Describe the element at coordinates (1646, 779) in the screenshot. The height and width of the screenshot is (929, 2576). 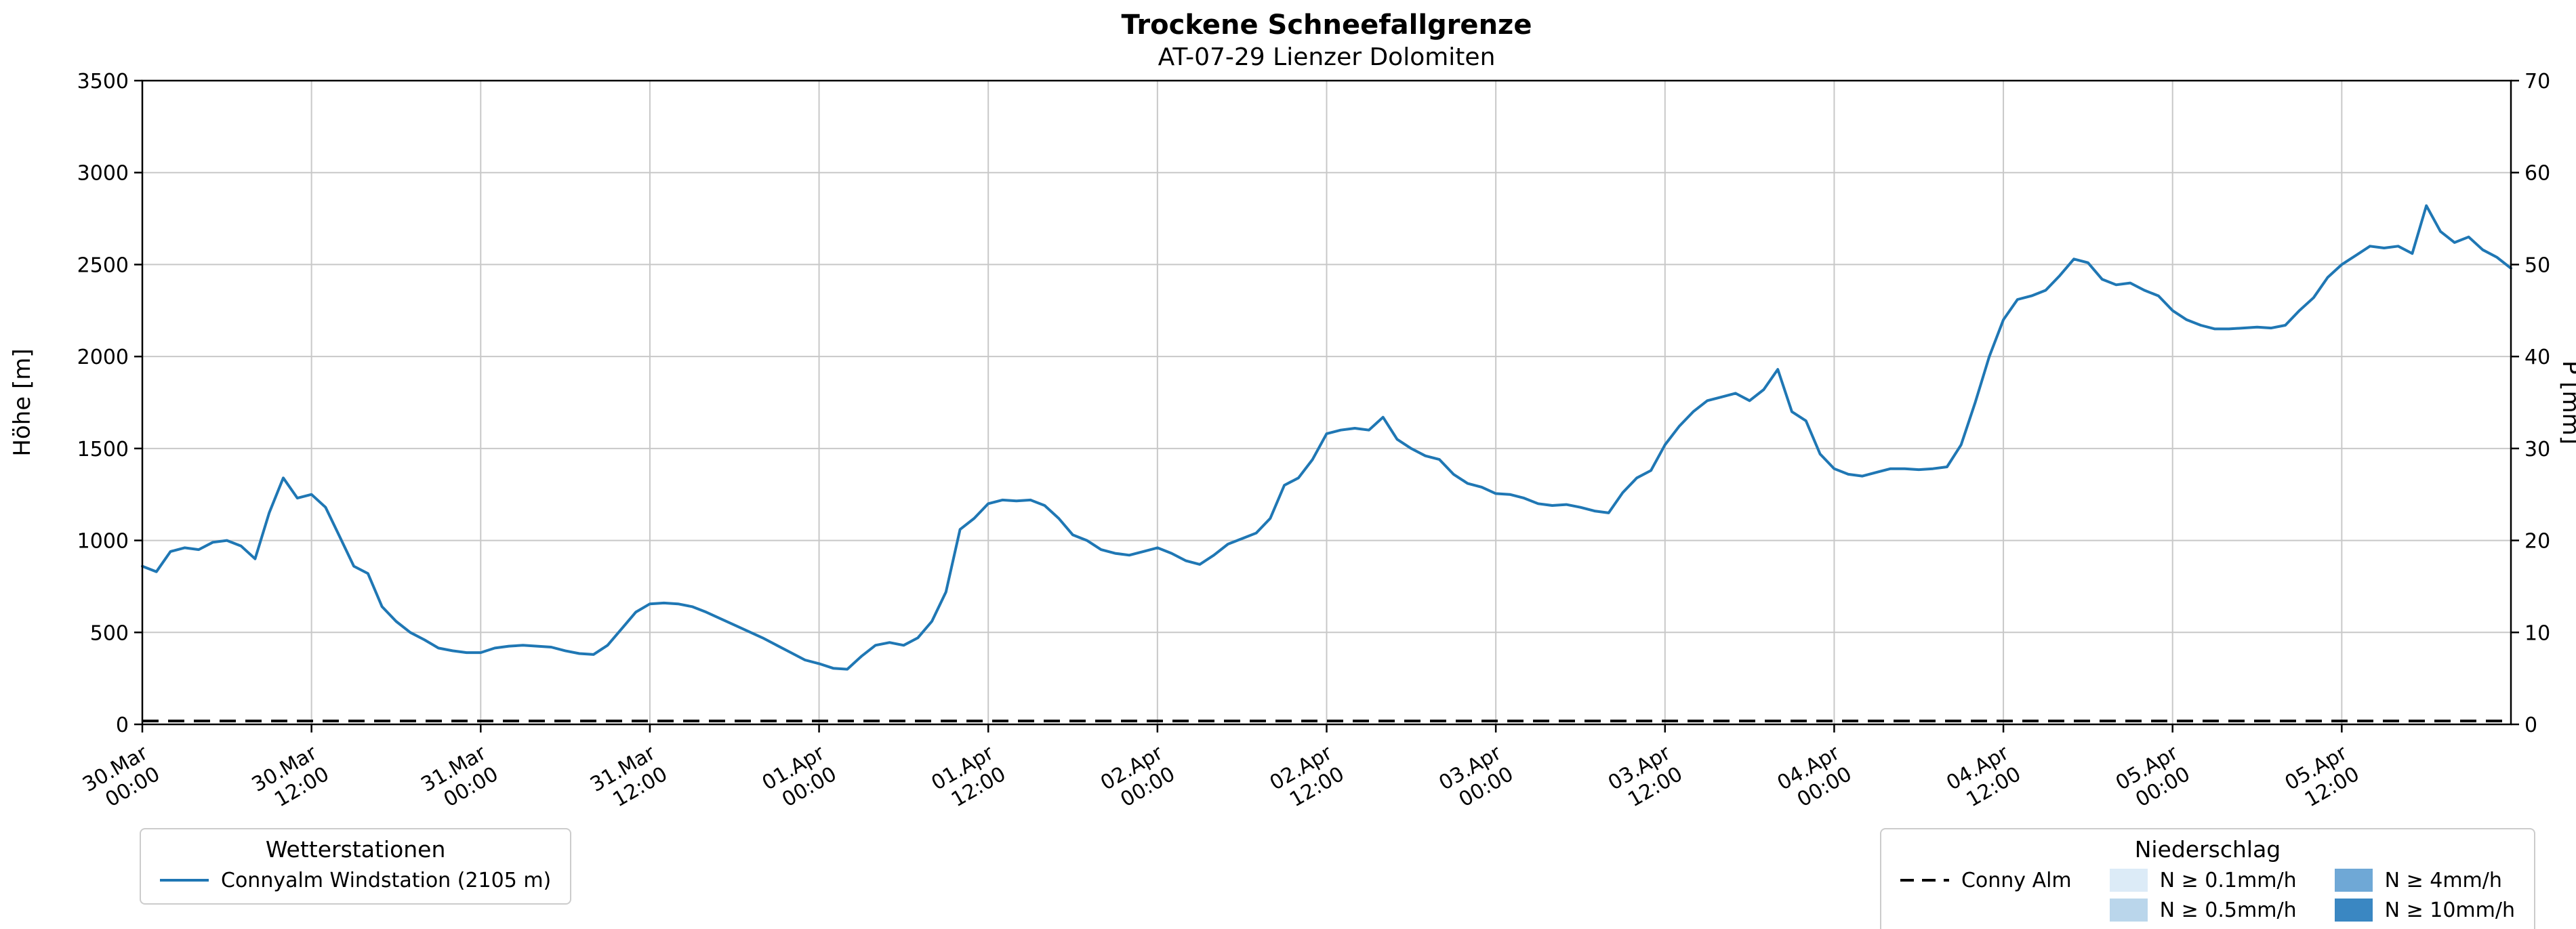
I see `x-tick-label: 03.Apr12:00` at that location.